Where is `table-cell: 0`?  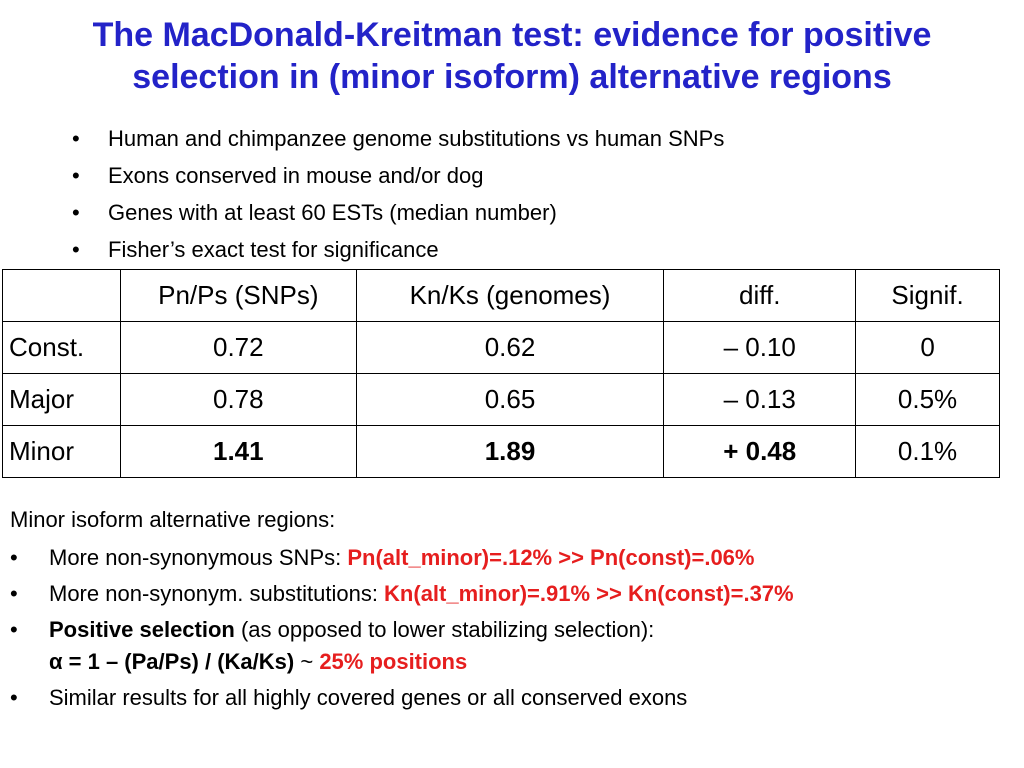 table-cell: 0 is located at coordinates (927, 347).